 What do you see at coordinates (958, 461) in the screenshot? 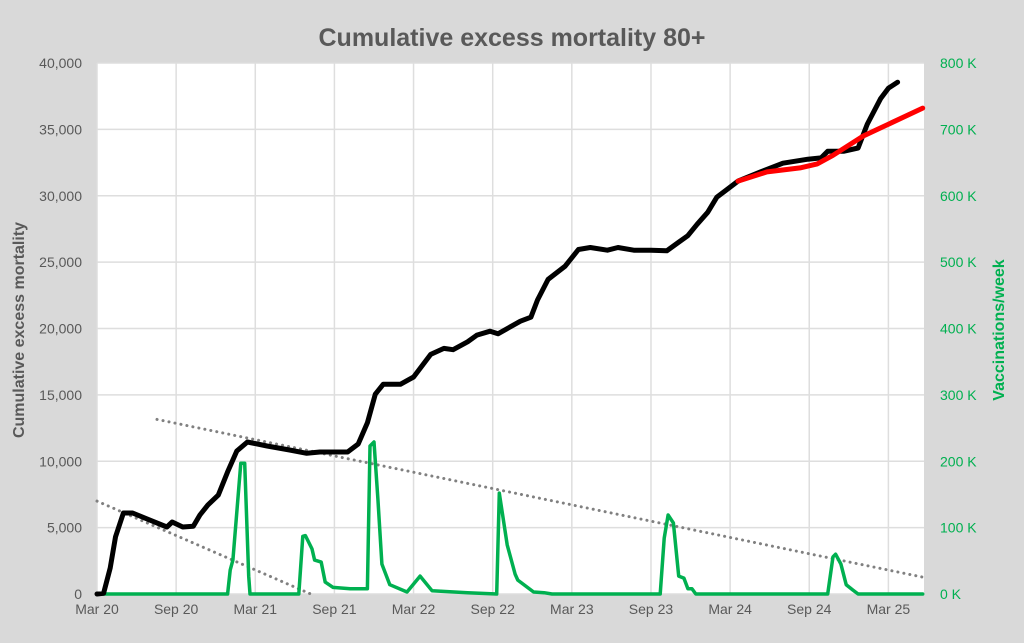
I see `y2-tick-label: 200 K` at bounding box center [958, 461].